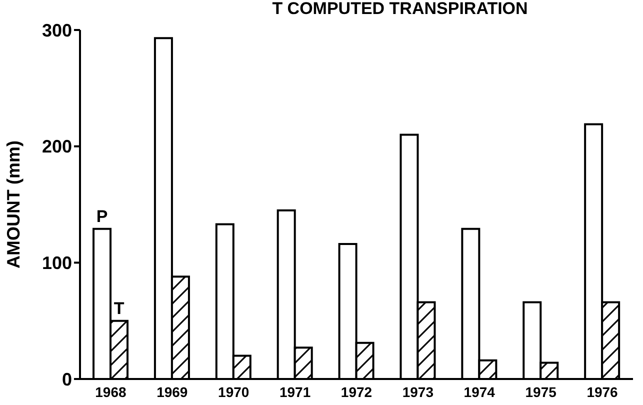  What do you see at coordinates (480, 392) in the screenshot?
I see `x-tick-label: 1974` at bounding box center [480, 392].